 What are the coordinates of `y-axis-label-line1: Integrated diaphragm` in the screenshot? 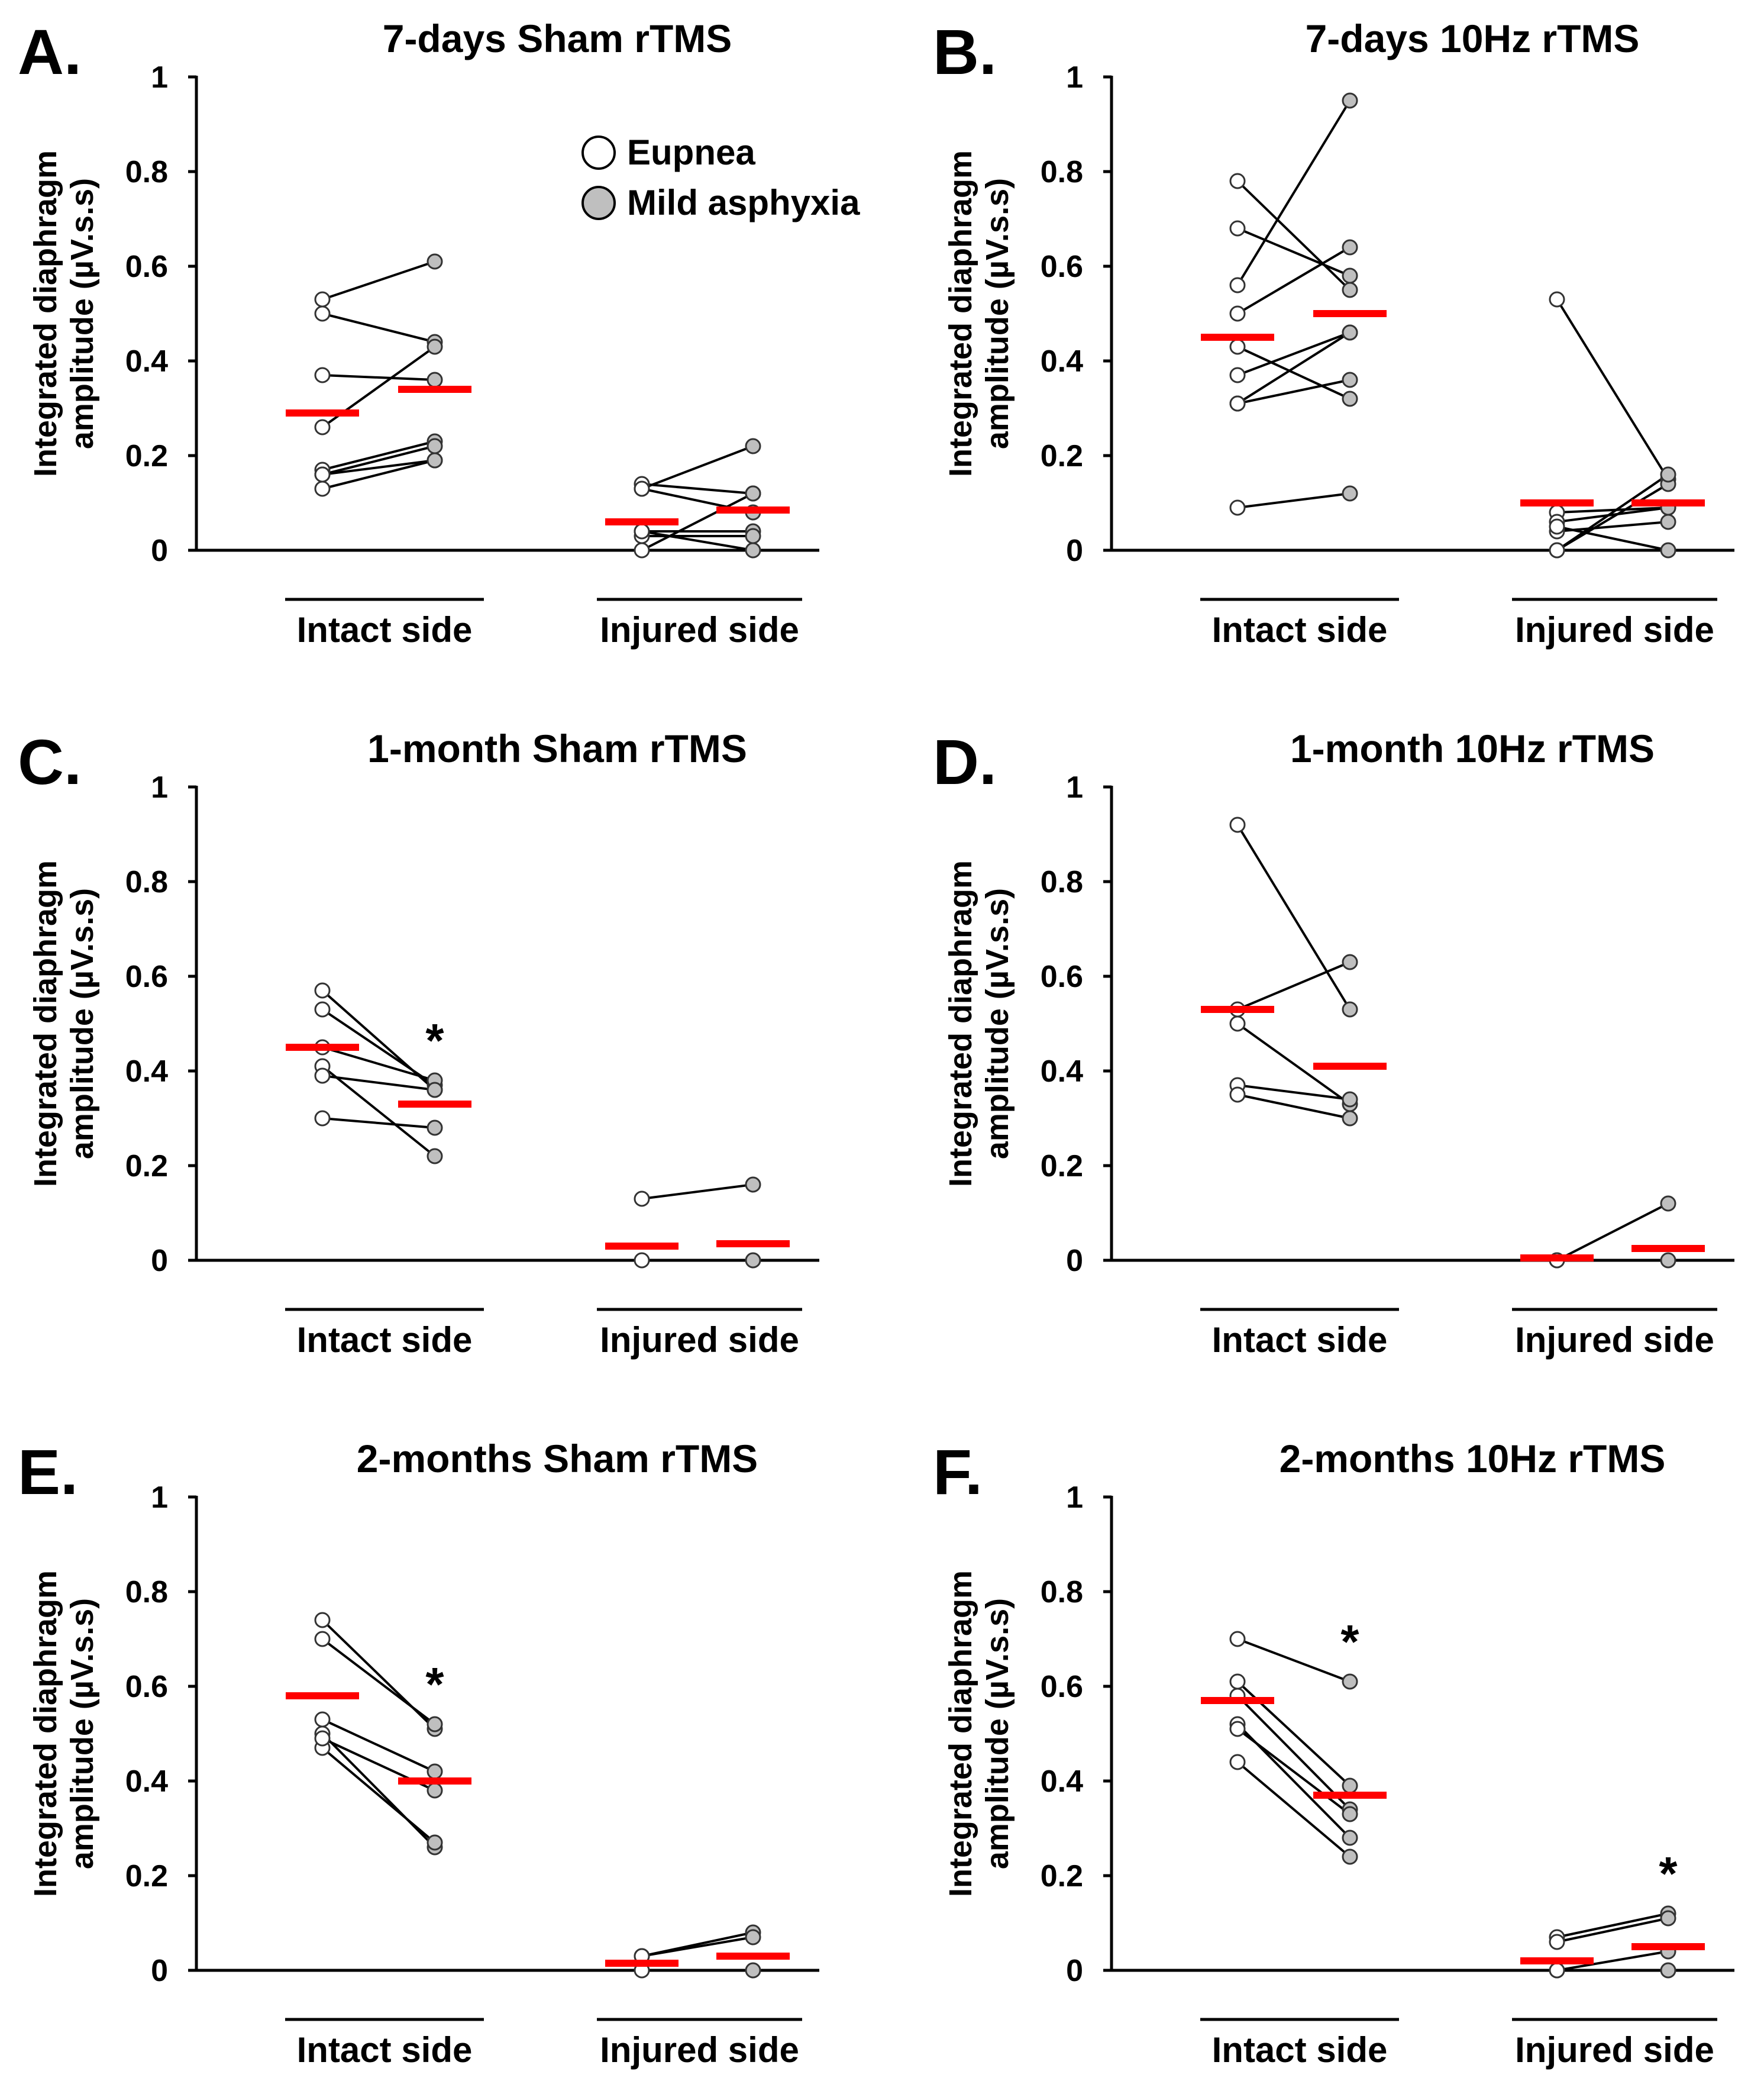 It's located at (960, 1734).